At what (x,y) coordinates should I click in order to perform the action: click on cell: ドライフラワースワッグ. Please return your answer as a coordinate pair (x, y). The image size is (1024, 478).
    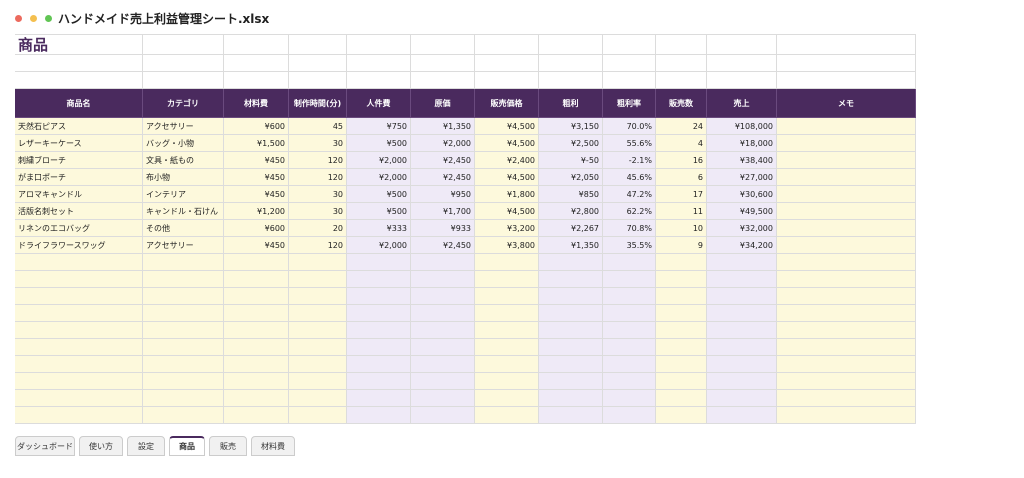
    Looking at the image, I should click on (79, 245).